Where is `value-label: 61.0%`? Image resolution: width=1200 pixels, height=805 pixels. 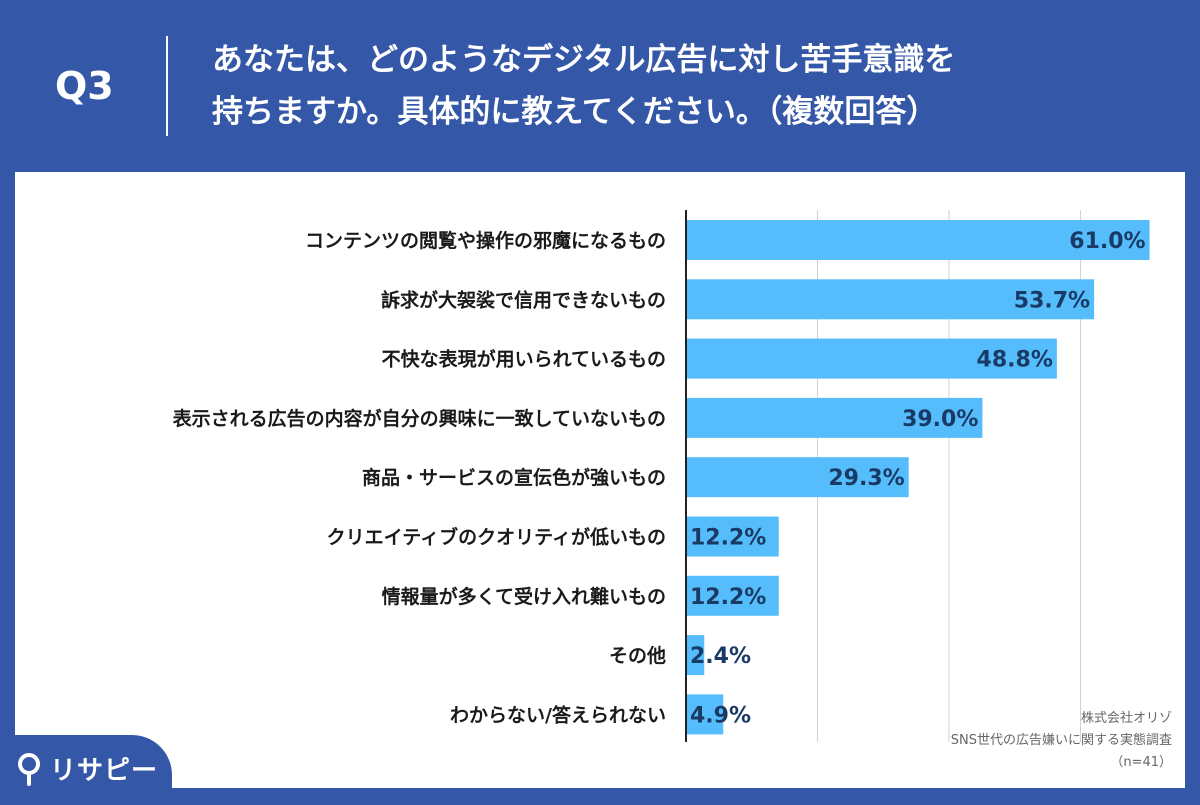
value-label: 61.0% is located at coordinates (1107, 241).